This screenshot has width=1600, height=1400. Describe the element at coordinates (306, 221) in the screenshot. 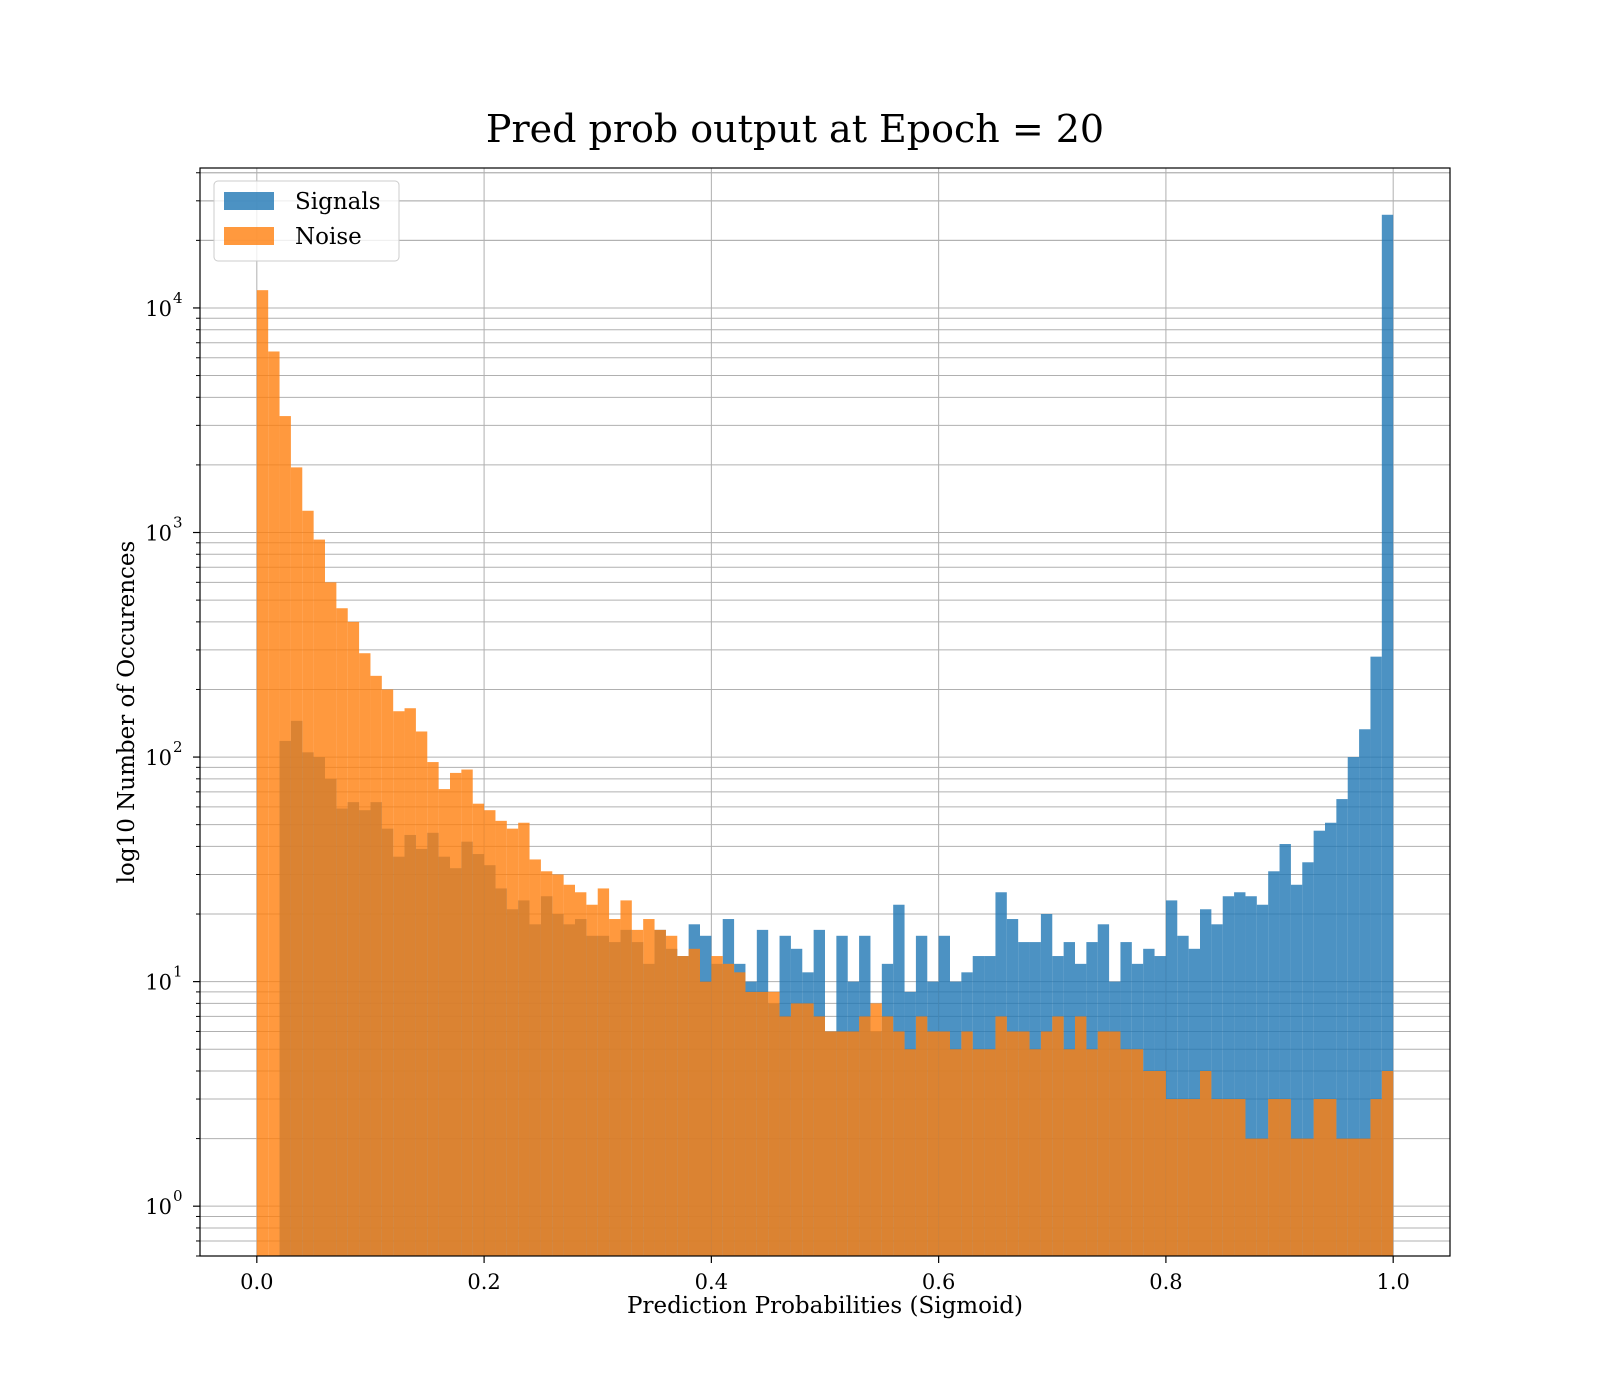

I see `legend: Signals Noise` at that location.